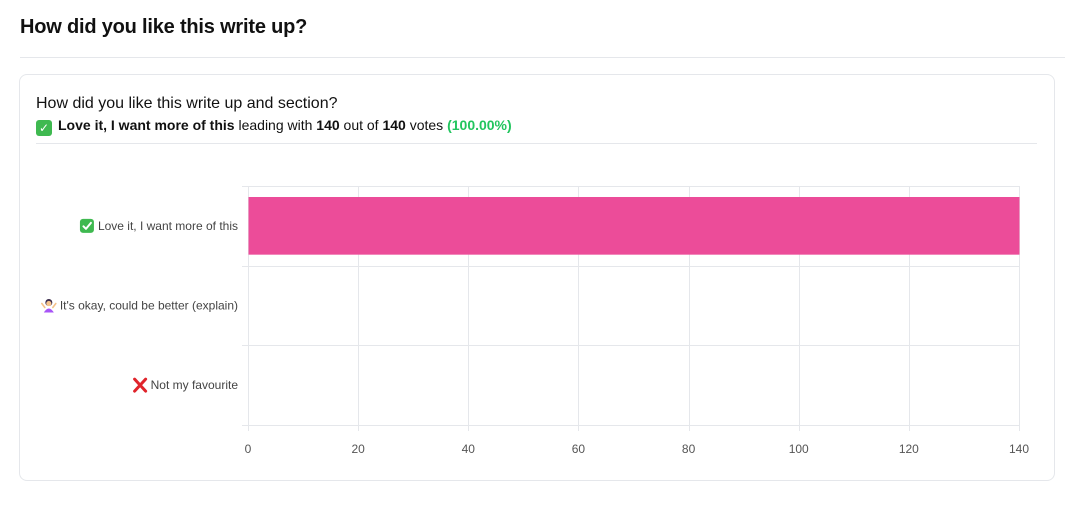 The width and height of the screenshot is (1065, 511). Describe the element at coordinates (536, 143) in the screenshot. I see `card-divider` at that location.